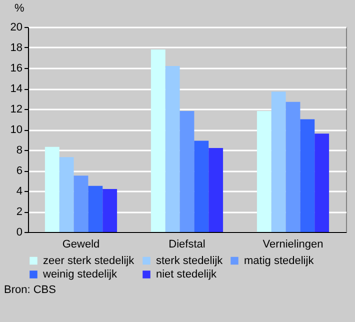 This screenshot has width=355, height=322. Describe the element at coordinates (16, 130) in the screenshot. I see `y-tick-label: 10` at that location.